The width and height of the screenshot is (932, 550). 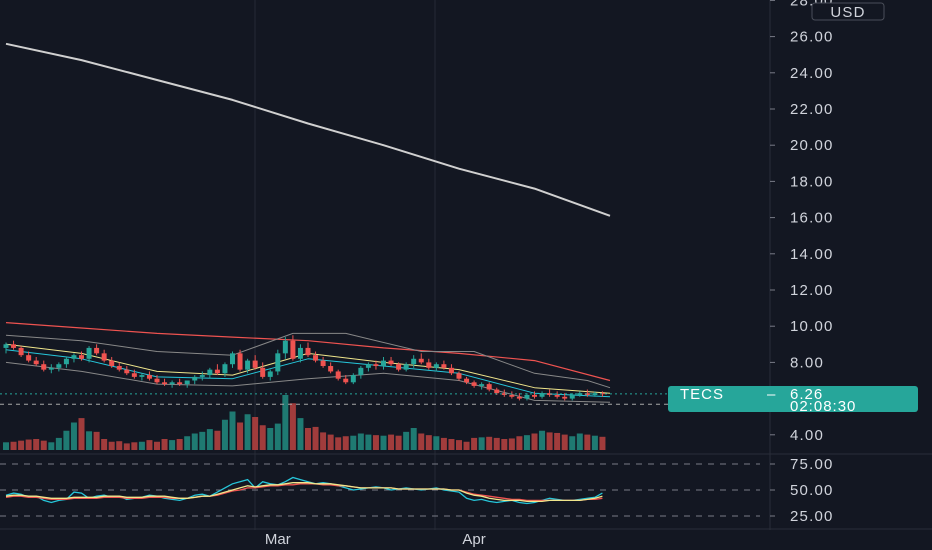 What do you see at coordinates (812, 490) in the screenshot?
I see `oscillator-tick-label: 50.00` at bounding box center [812, 490].